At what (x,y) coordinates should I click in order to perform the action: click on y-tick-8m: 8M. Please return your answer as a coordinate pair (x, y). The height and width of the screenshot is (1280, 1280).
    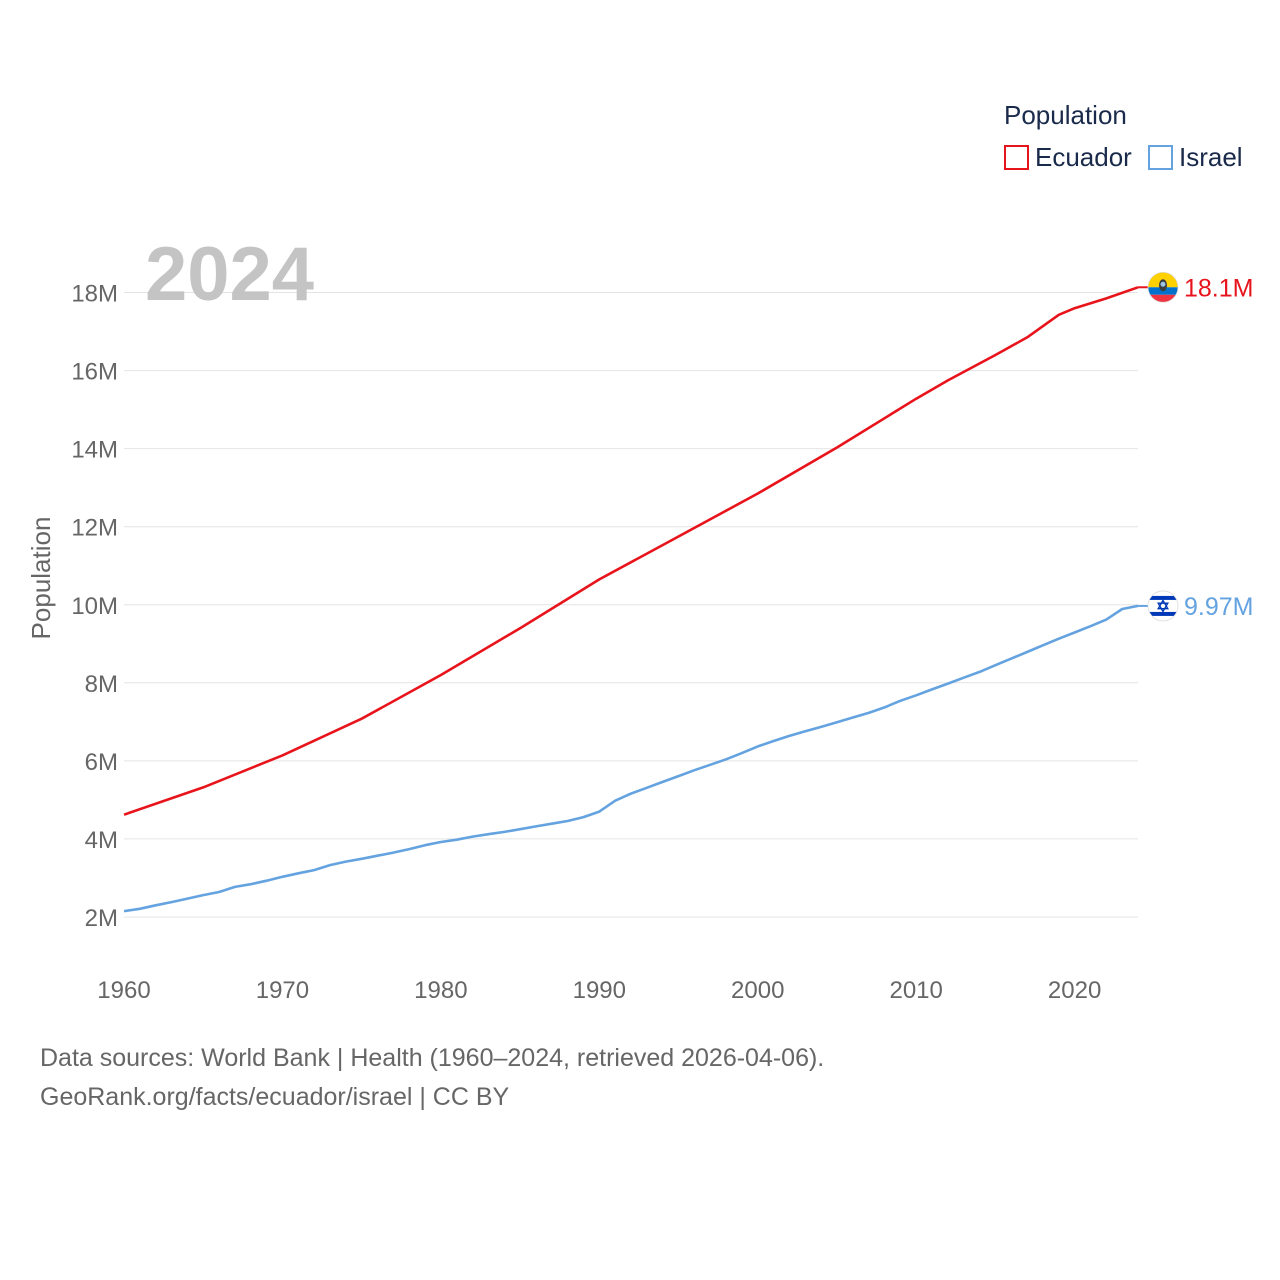
    Looking at the image, I should click on (101, 684).